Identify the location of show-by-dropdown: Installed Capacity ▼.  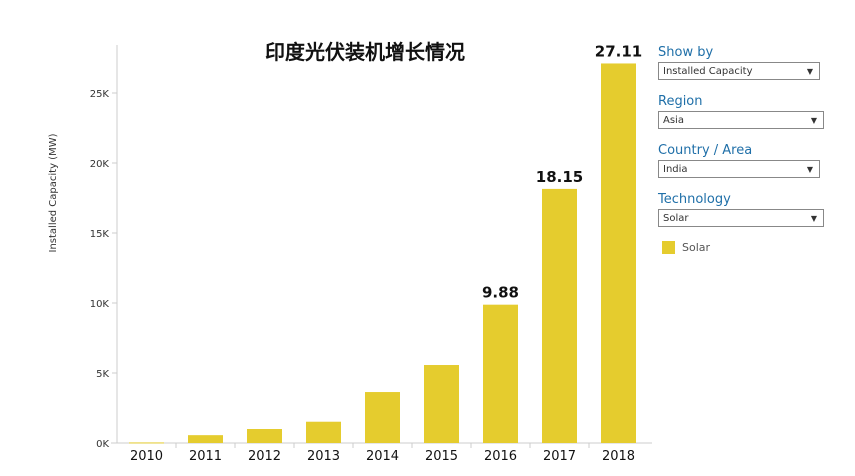
(739, 71).